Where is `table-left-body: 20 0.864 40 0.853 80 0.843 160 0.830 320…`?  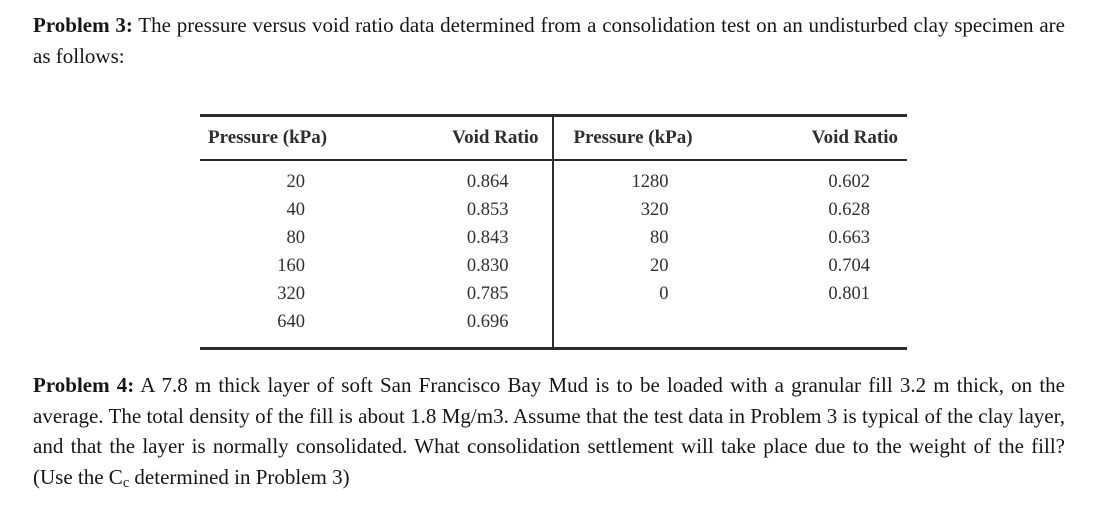 table-left-body: 20 0.864 40 0.853 80 0.843 160 0.830 320… is located at coordinates (376, 254).